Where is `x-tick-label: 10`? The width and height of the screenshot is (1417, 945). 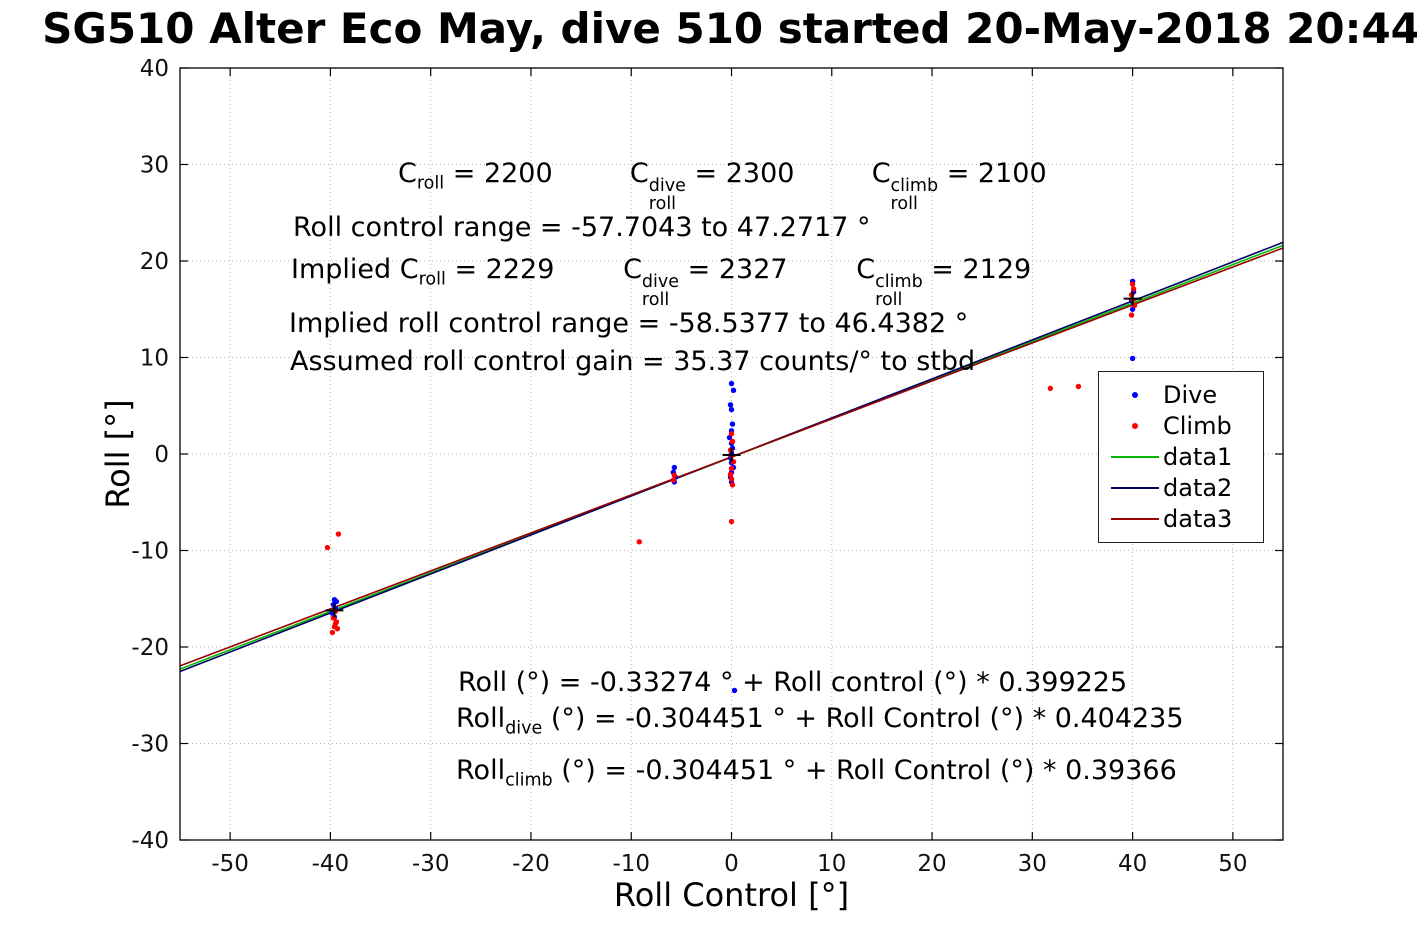 x-tick-label: 10 is located at coordinates (831, 864).